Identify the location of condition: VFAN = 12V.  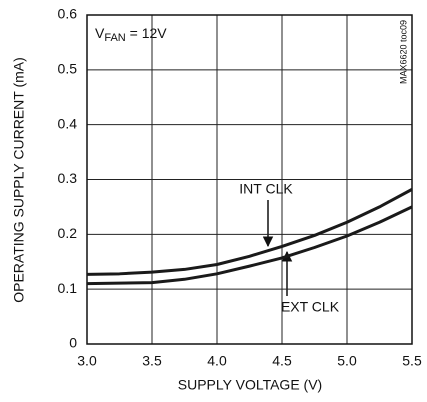
(131, 34).